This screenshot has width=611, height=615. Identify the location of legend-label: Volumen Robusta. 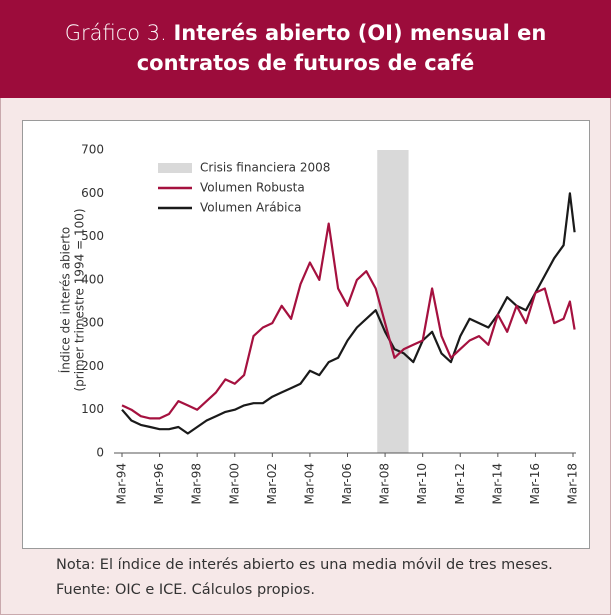
(252, 188).